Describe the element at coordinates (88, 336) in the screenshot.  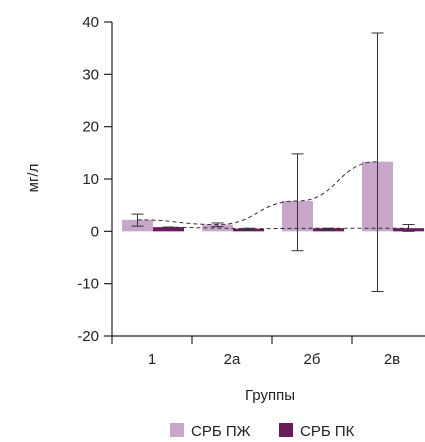
I see `y-tick-label: -20` at that location.